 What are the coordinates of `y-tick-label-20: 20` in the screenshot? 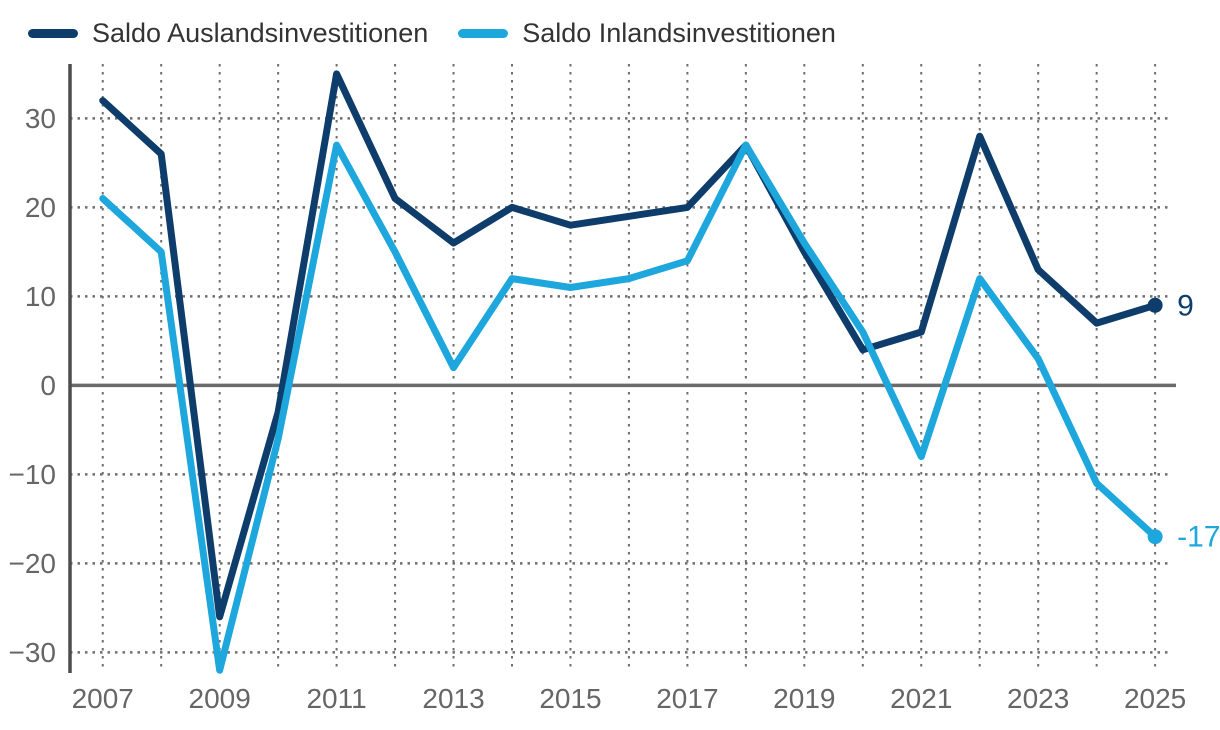 It's located at (40, 207).